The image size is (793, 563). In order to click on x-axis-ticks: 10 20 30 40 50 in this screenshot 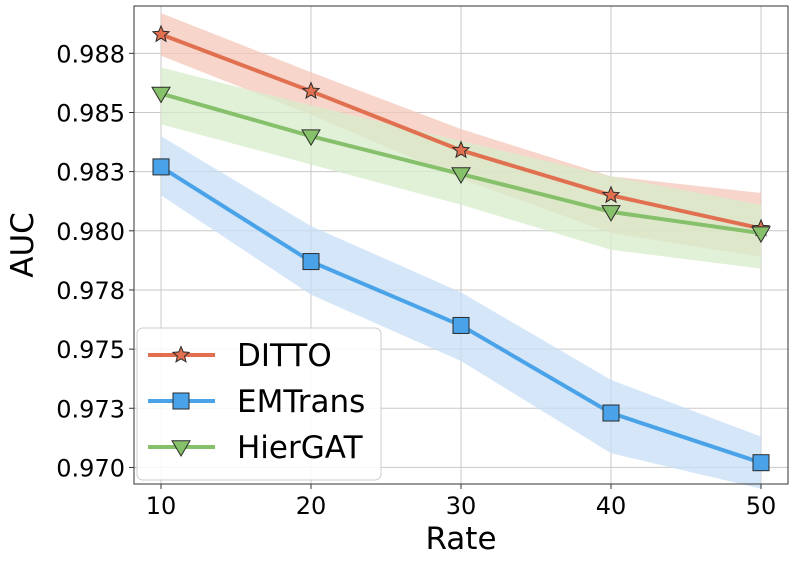, I will do `click(461, 502)`.